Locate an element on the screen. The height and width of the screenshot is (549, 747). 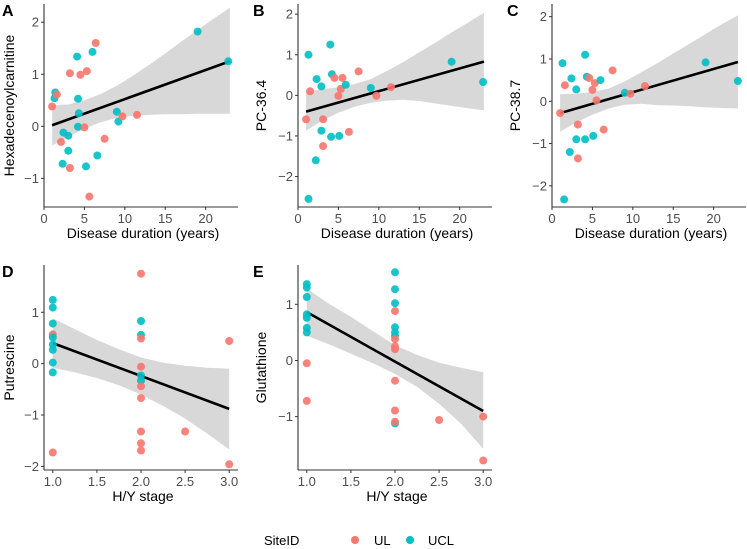
y-axis-title: Putrescine is located at coordinates (9, 367).